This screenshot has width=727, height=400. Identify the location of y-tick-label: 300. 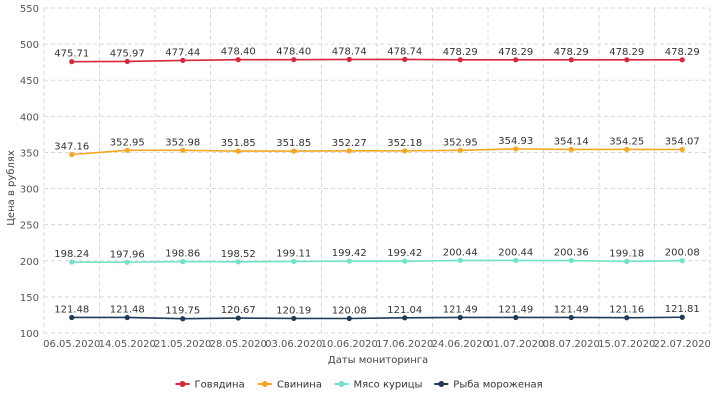
(29, 190).